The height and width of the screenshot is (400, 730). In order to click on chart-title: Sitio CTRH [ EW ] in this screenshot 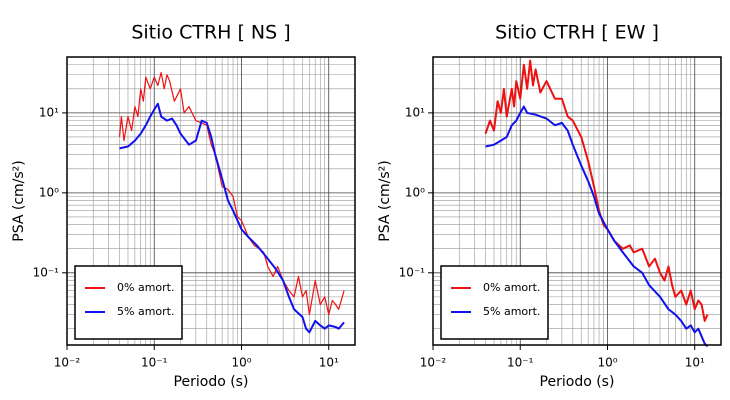, I will do `click(577, 33)`.